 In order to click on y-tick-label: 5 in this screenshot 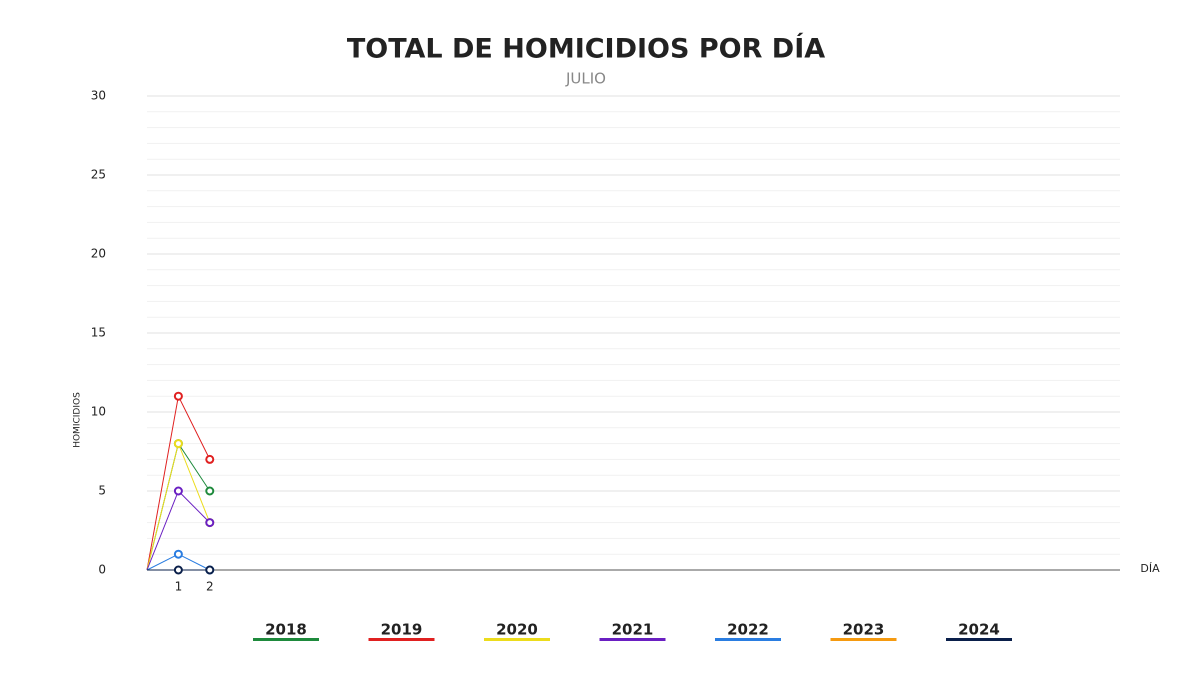, I will do `click(102, 491)`.